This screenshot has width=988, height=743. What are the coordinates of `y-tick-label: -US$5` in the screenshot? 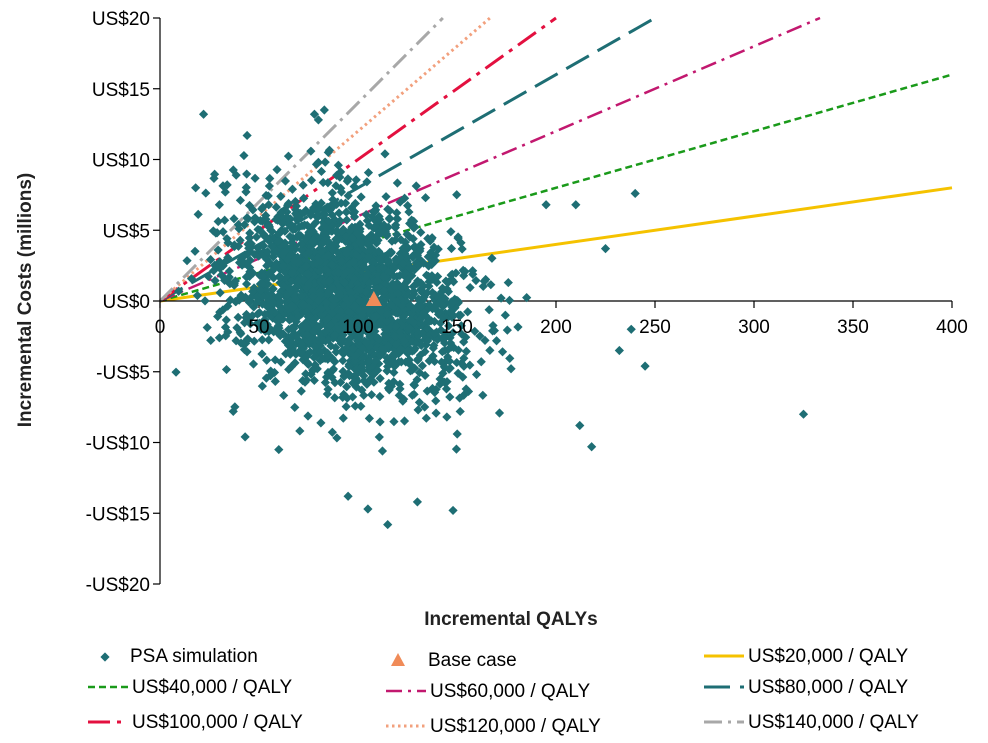 It's located at (123, 373).